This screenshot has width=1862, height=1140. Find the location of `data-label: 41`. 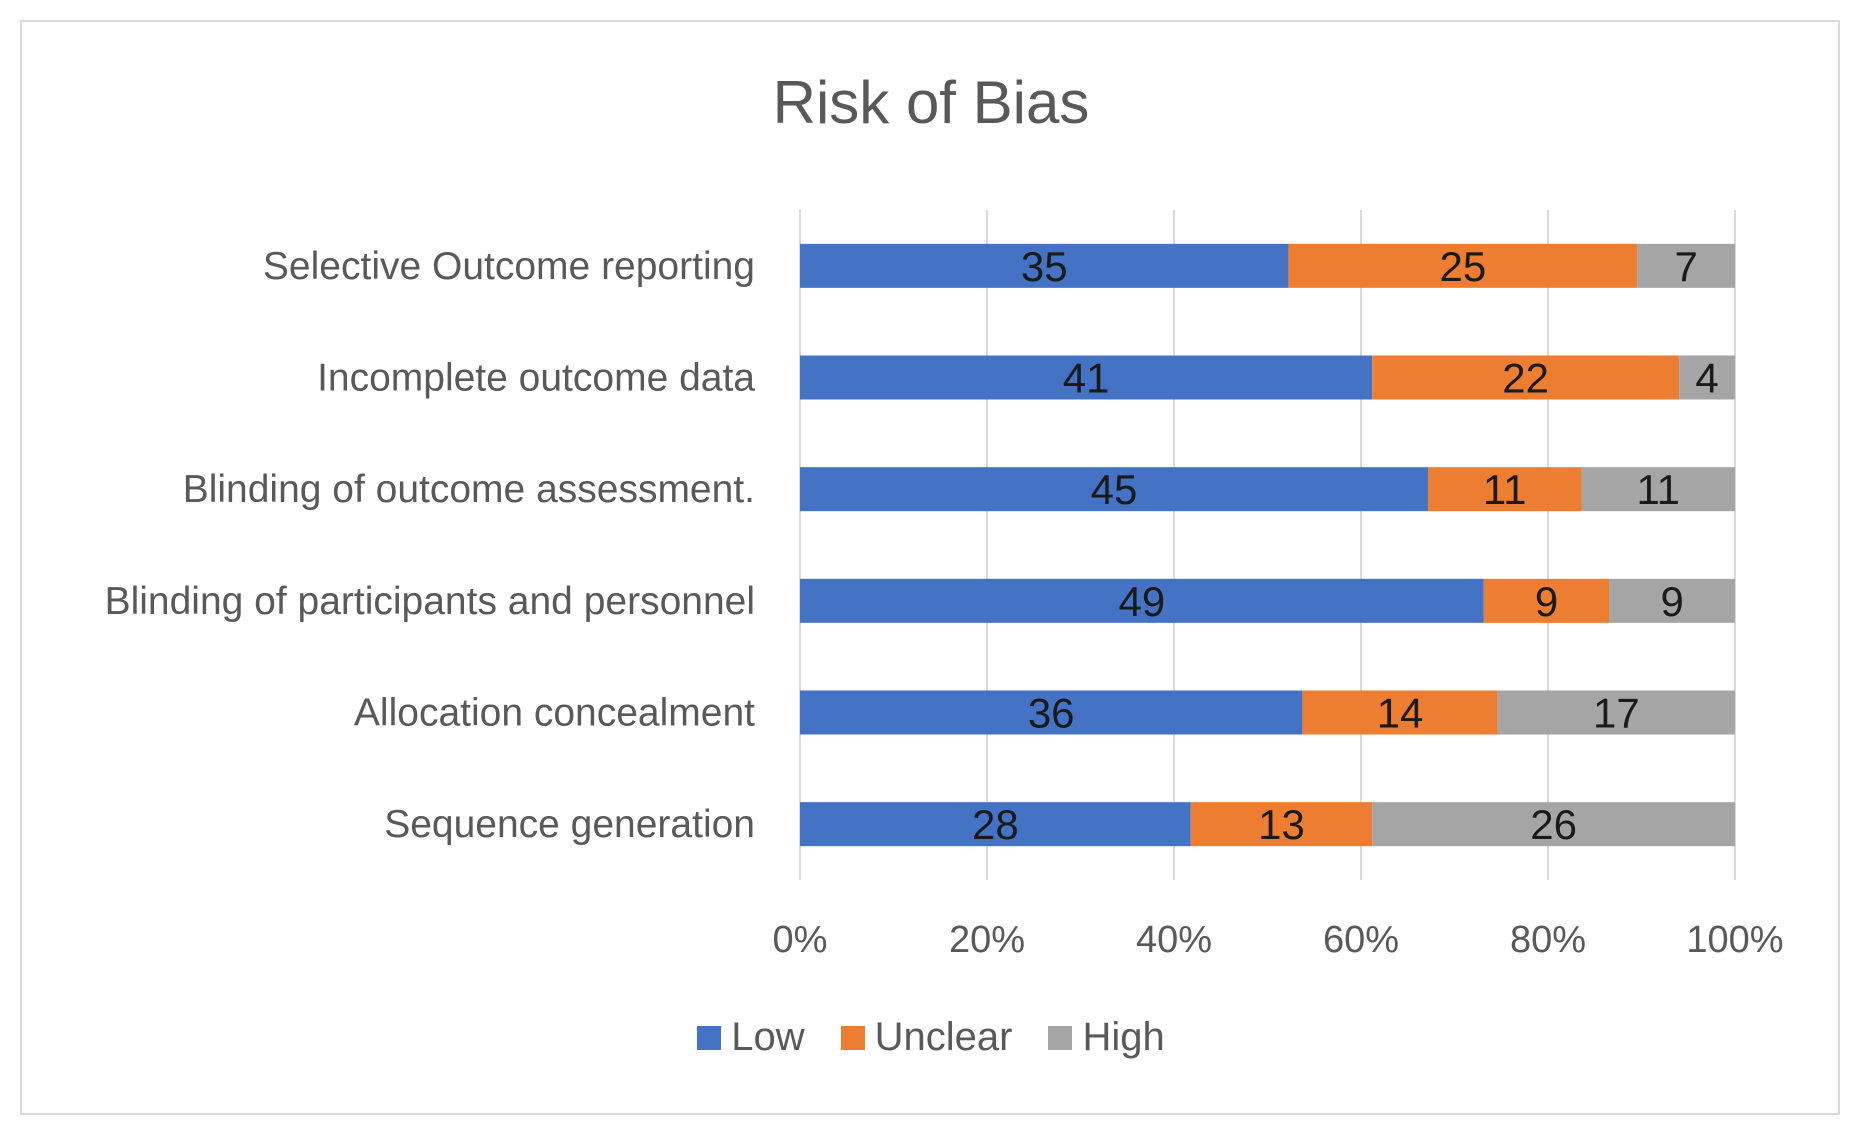

data-label: 41 is located at coordinates (1086, 378).